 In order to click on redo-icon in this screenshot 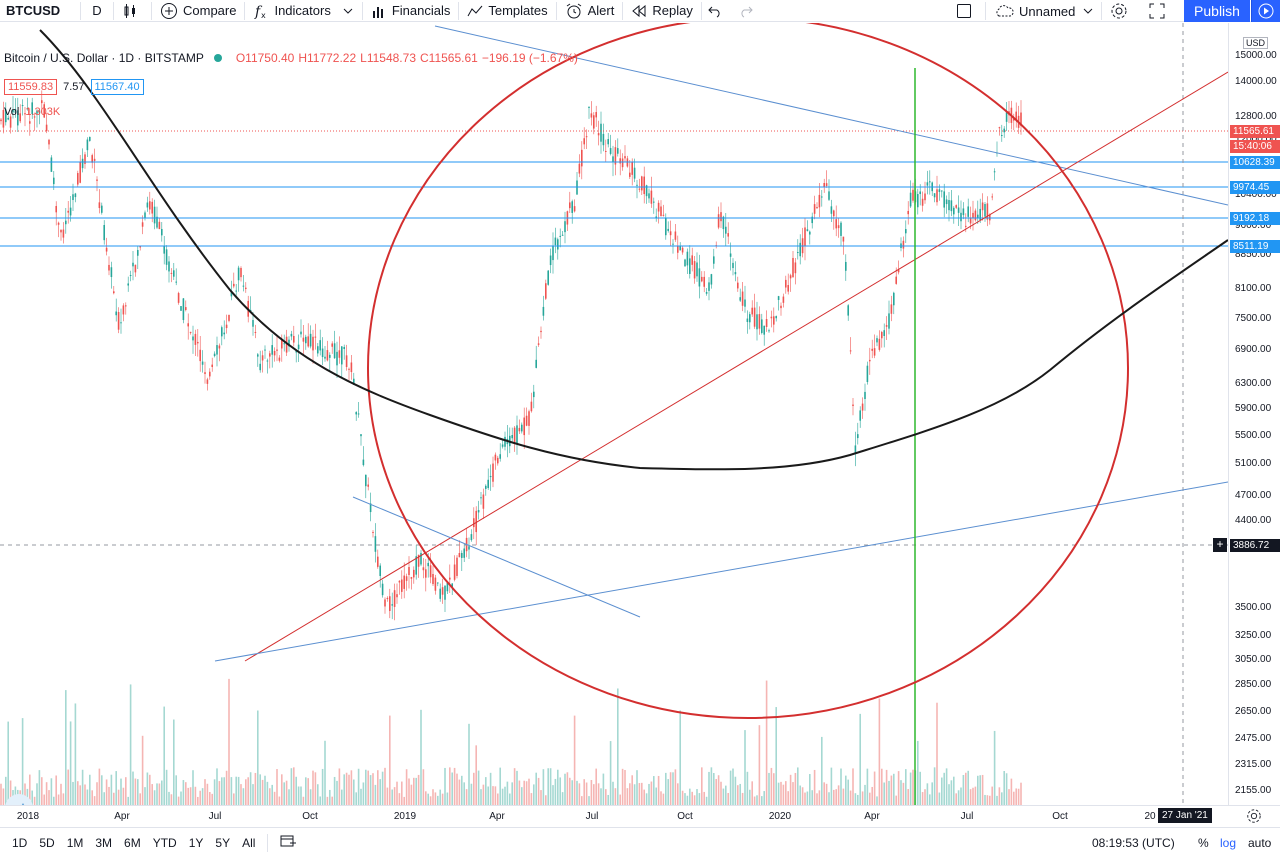, I will do `click(747, 11)`.